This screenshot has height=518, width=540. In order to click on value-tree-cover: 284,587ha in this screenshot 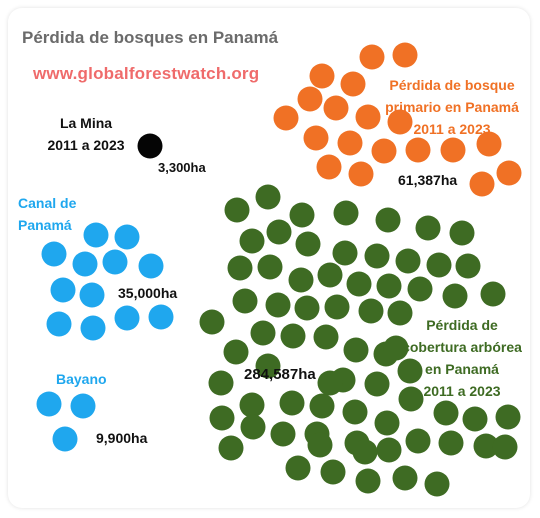, I will do `click(280, 374)`.